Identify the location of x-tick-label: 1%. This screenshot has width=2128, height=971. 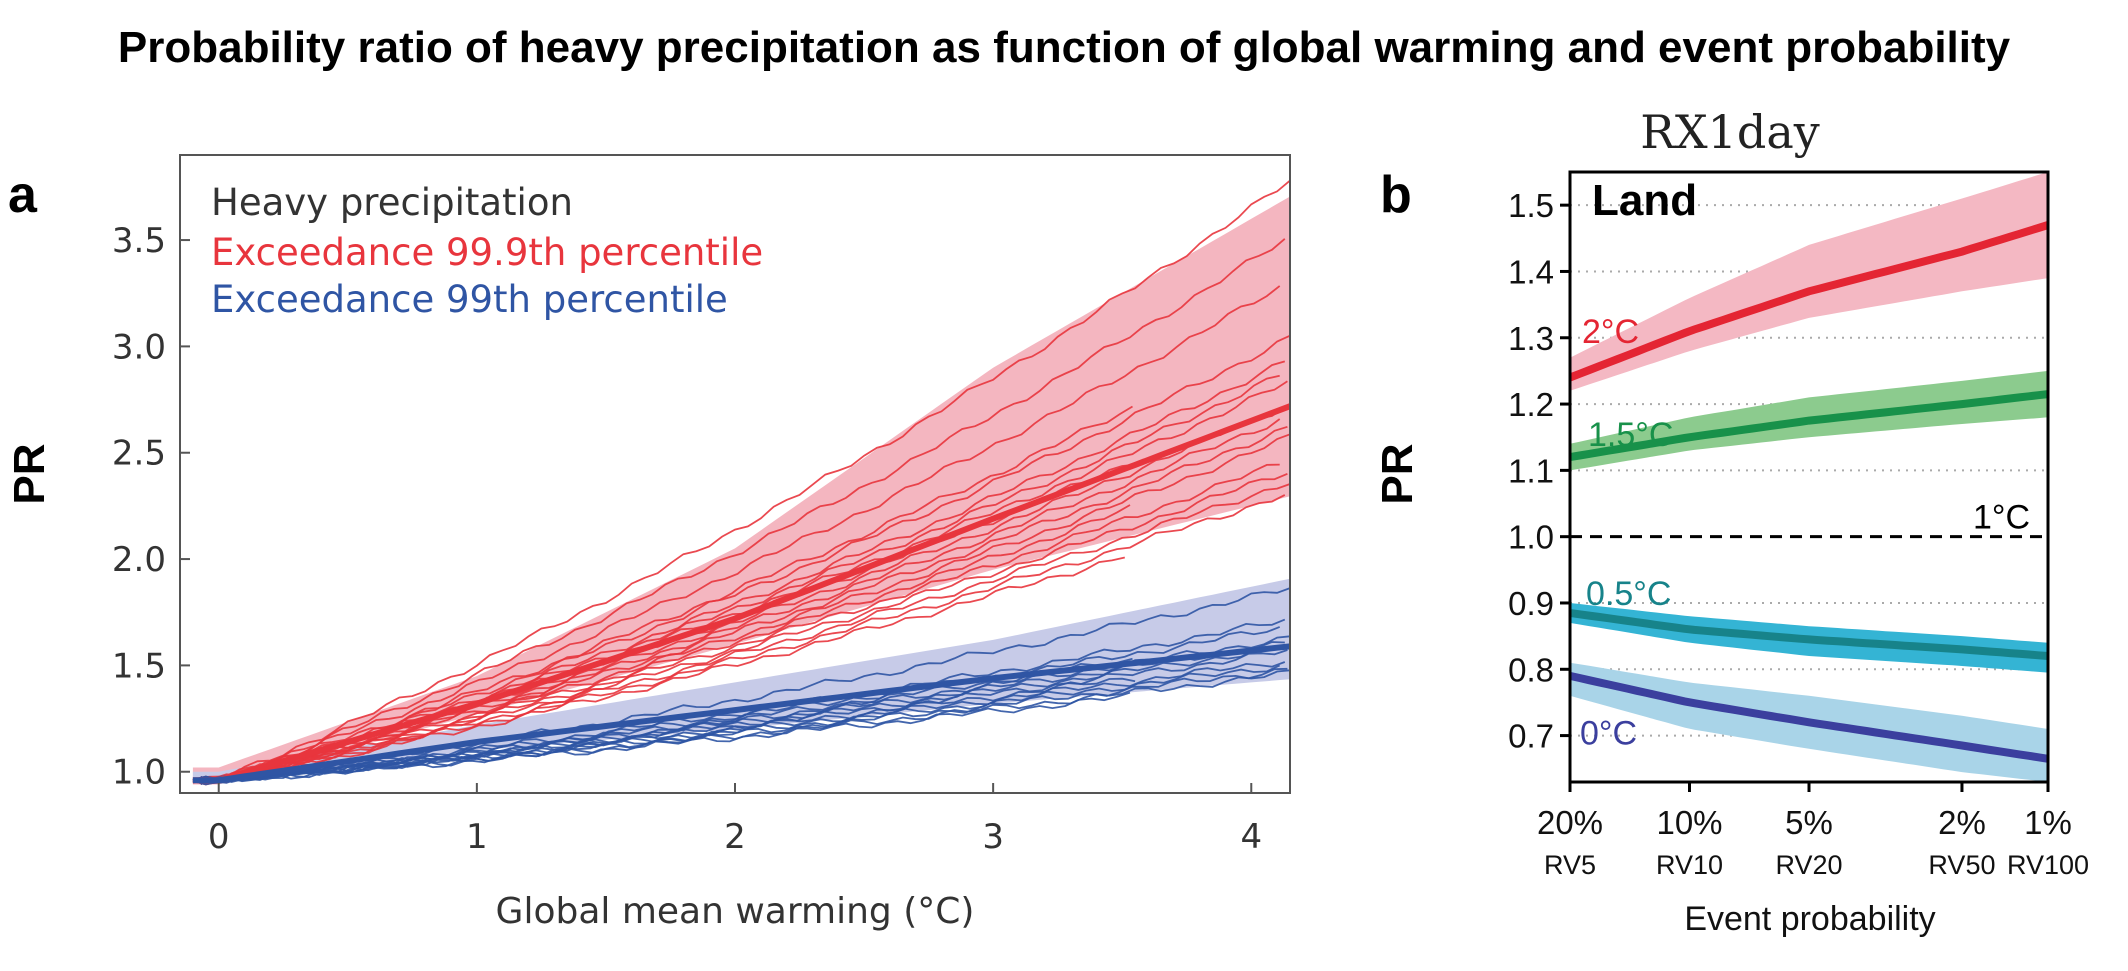
(2048, 822).